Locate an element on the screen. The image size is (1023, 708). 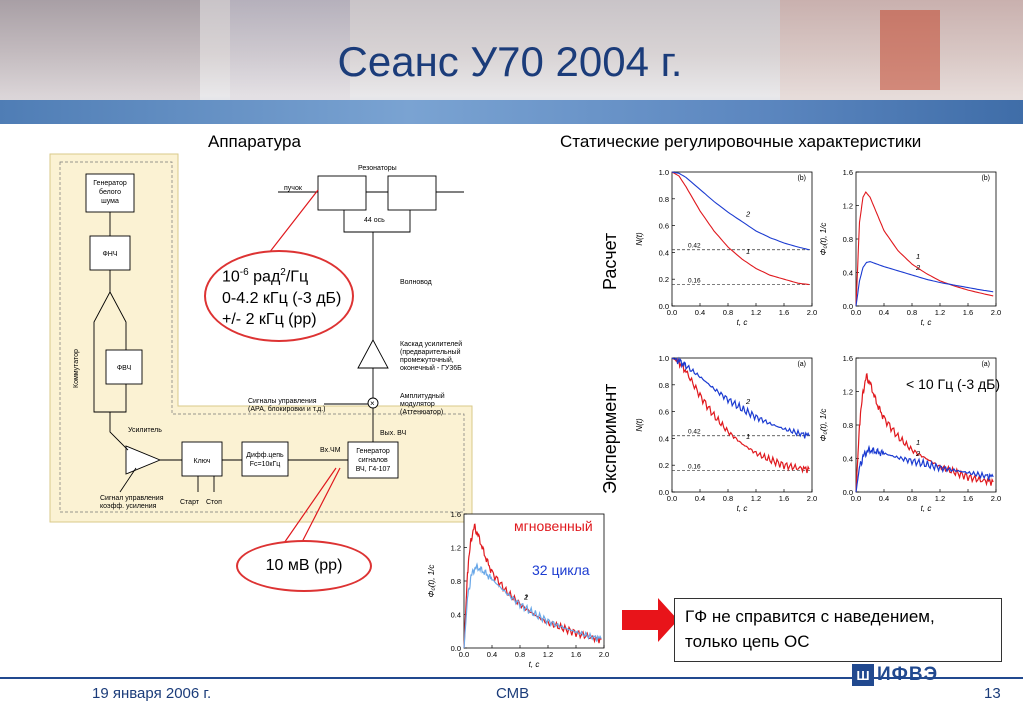
y-tick-label: 1.2 is located at coordinates (456, 548).